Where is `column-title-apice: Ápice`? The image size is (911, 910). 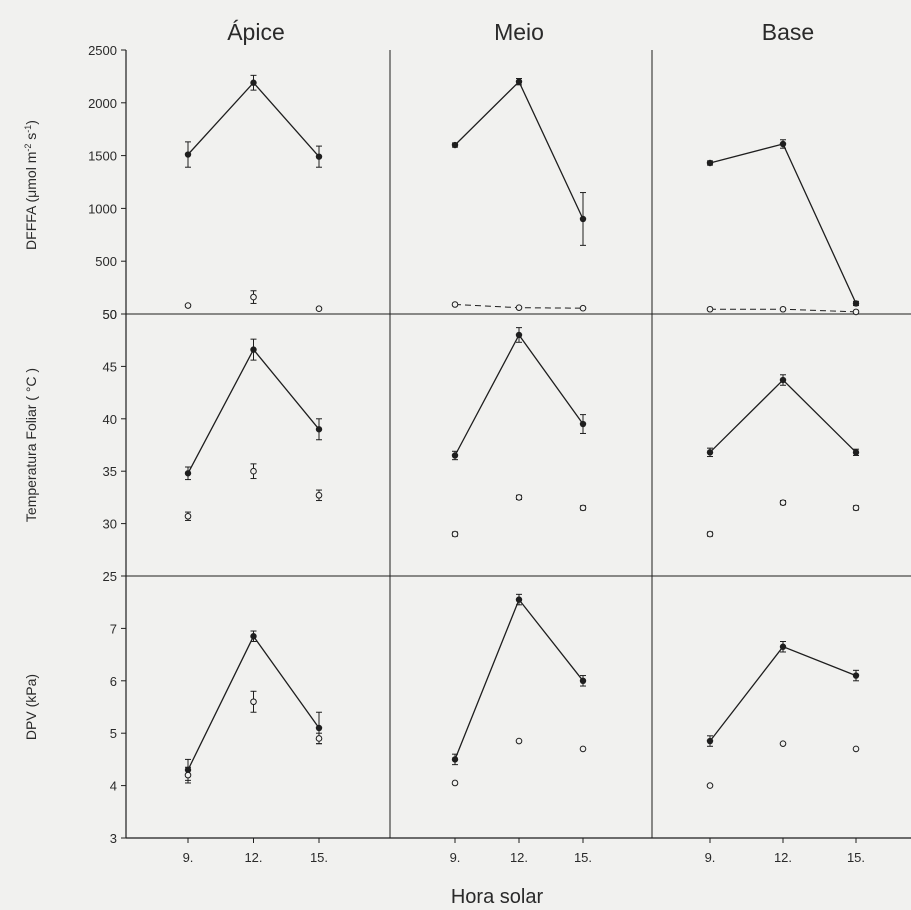 column-title-apice: Ápice is located at coordinates (256, 32).